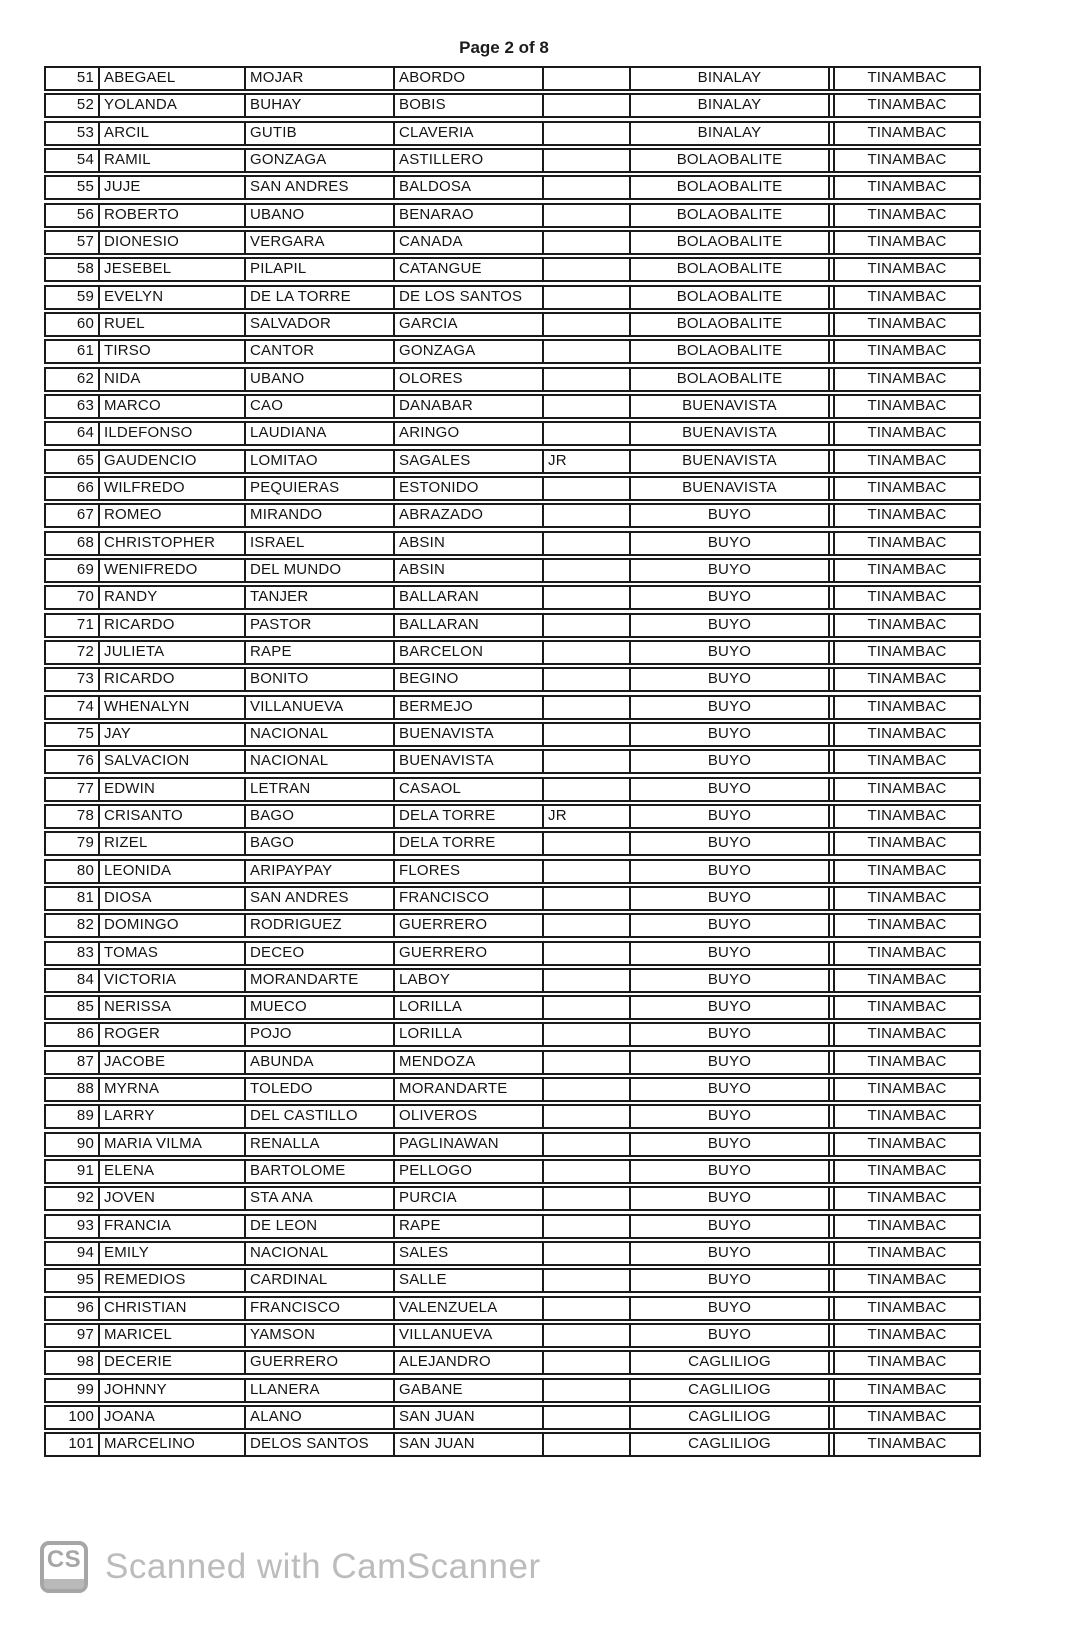 The width and height of the screenshot is (1068, 1632). I want to click on cell-middle-name: POJO, so click(318, 1035).